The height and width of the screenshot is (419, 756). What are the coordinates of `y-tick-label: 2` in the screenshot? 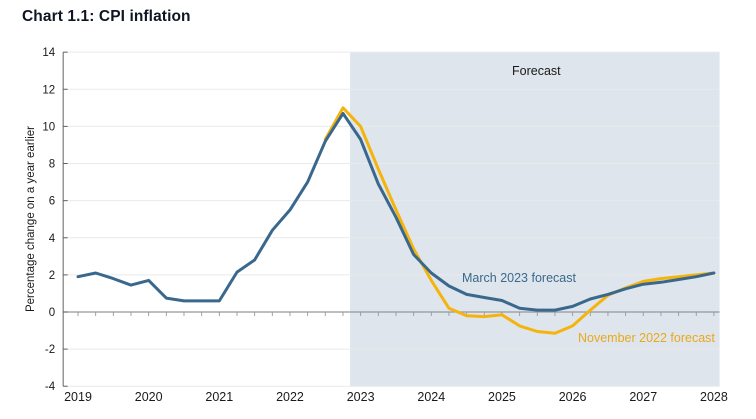 It's located at (52, 276).